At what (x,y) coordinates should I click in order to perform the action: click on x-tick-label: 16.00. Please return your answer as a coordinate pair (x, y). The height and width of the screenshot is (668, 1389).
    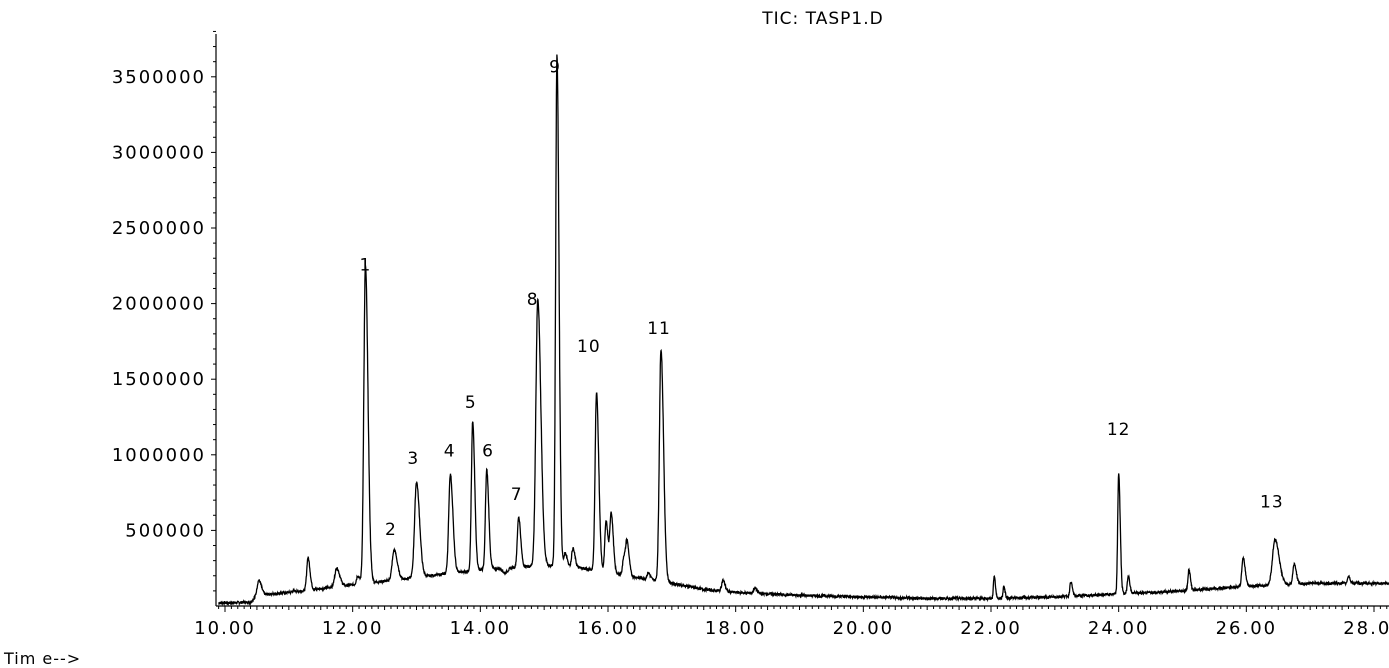
    Looking at the image, I should click on (608, 628).